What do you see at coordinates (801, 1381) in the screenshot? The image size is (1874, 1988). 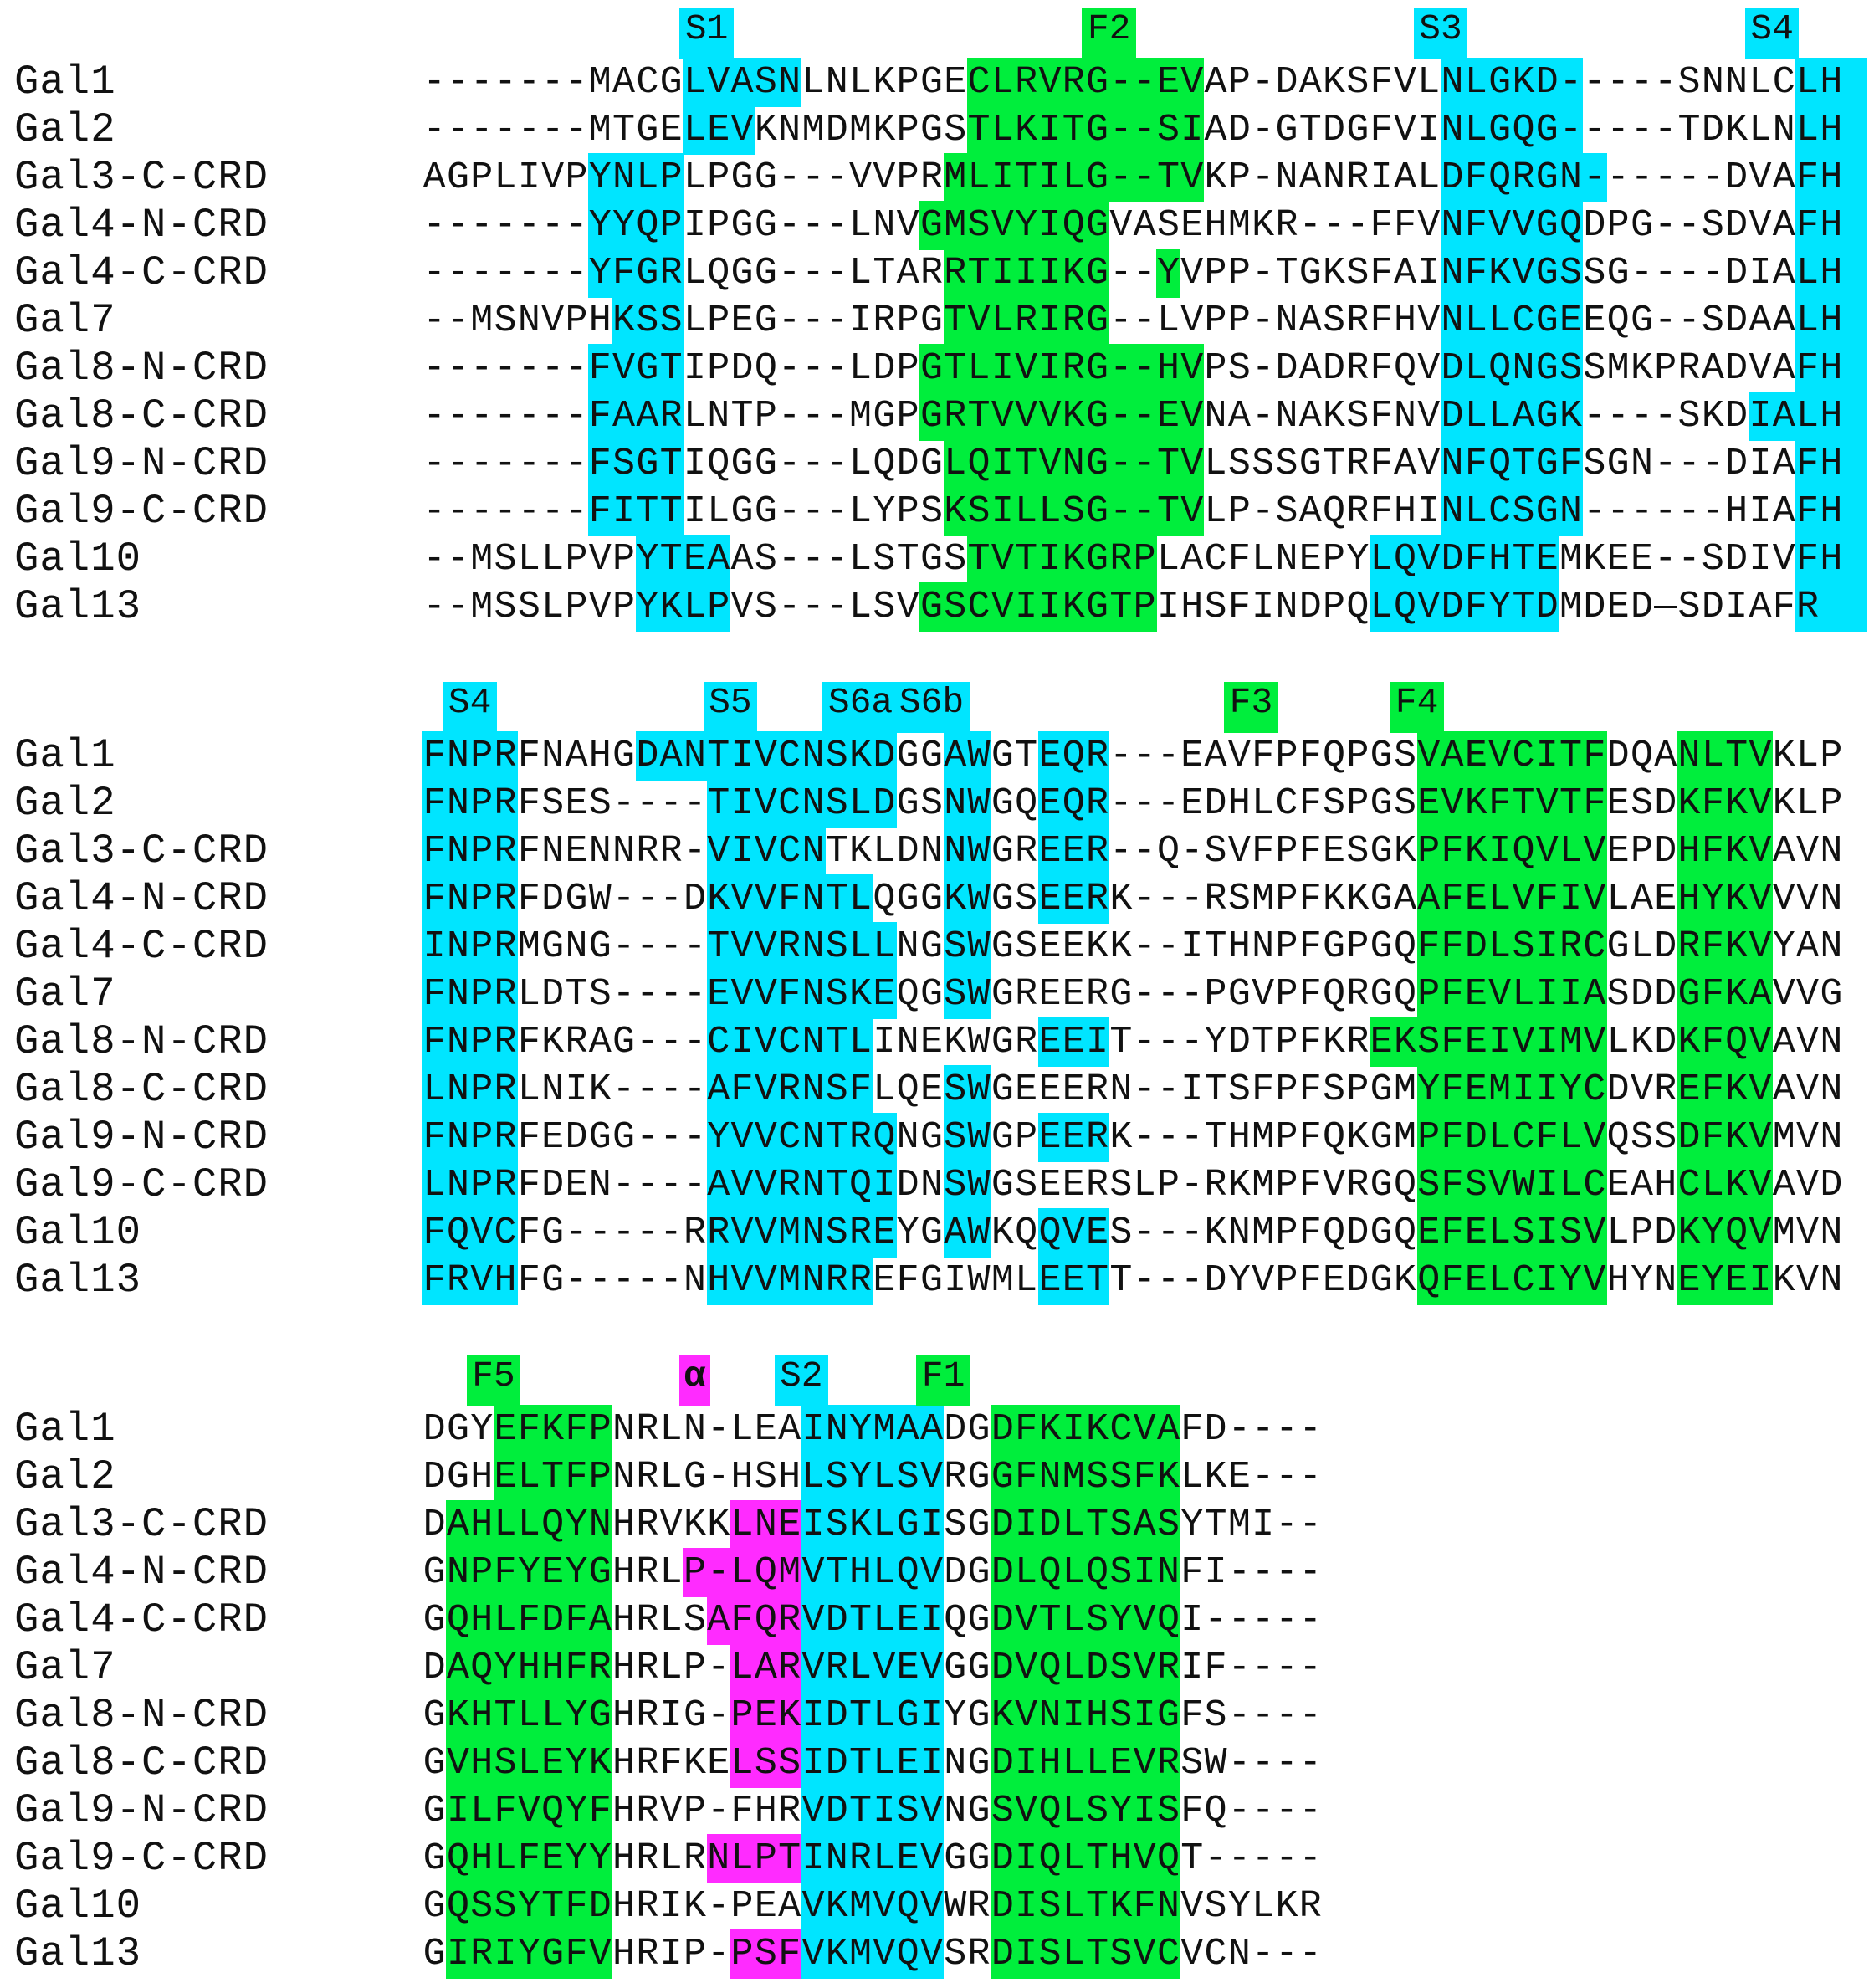 I see `feature-label-s2: S2` at bounding box center [801, 1381].